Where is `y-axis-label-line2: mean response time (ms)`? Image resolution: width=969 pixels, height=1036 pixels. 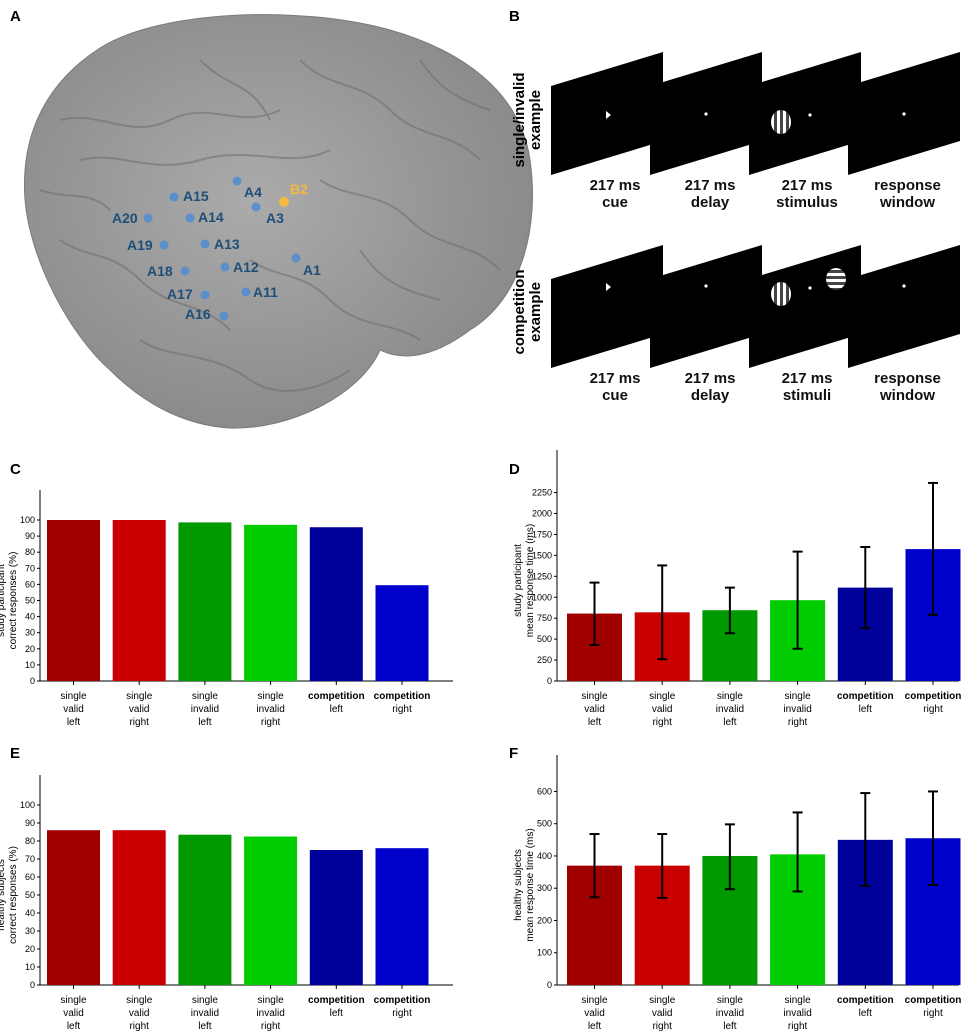
y-axis-label-line2: mean response time (ms) is located at coordinates (530, 580).